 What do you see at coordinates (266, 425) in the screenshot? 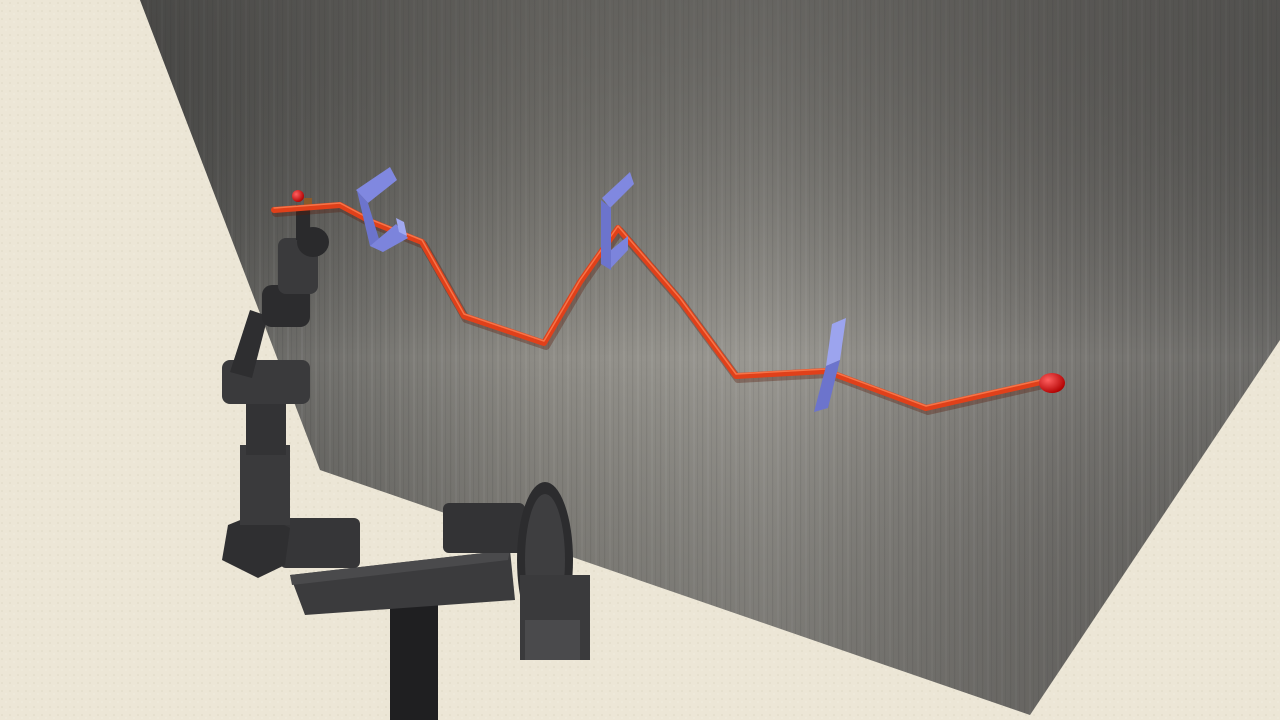
I see `robot-link-mid` at bounding box center [266, 425].